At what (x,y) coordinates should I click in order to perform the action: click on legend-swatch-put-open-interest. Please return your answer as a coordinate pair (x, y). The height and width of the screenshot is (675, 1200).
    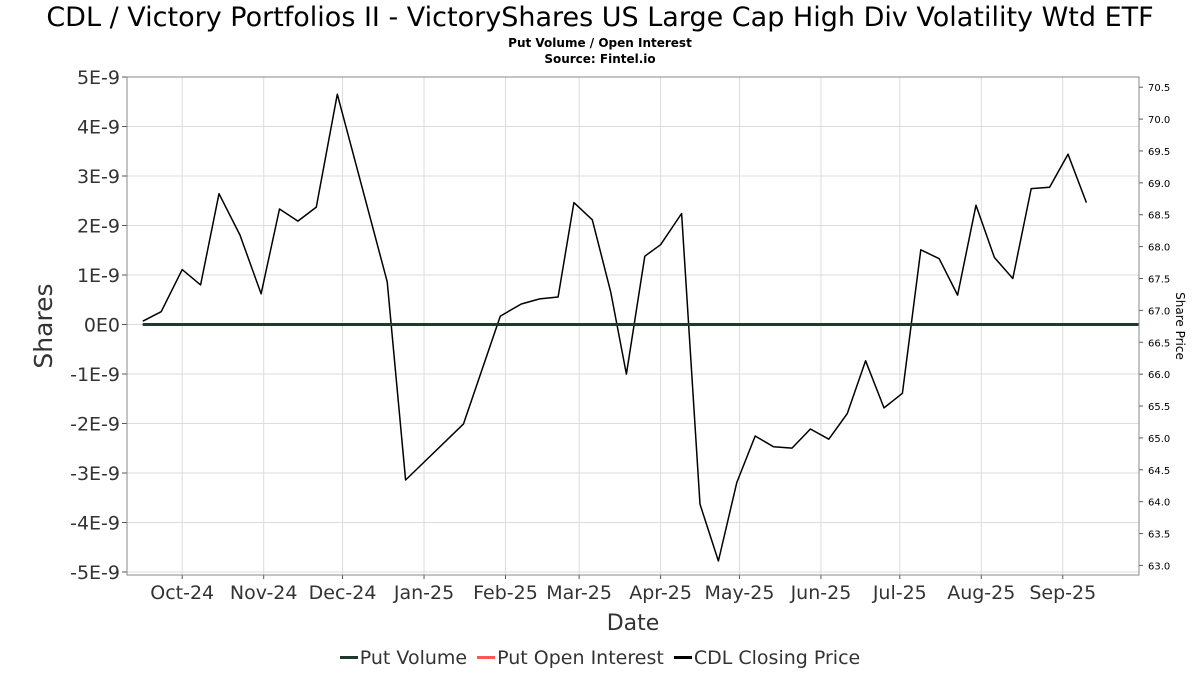
    Looking at the image, I should click on (486, 657).